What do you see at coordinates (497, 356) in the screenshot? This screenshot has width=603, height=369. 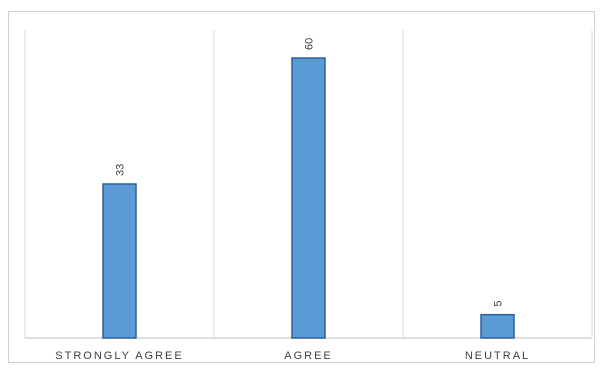 I see `x-tick-label: NEUTRAL` at bounding box center [497, 356].